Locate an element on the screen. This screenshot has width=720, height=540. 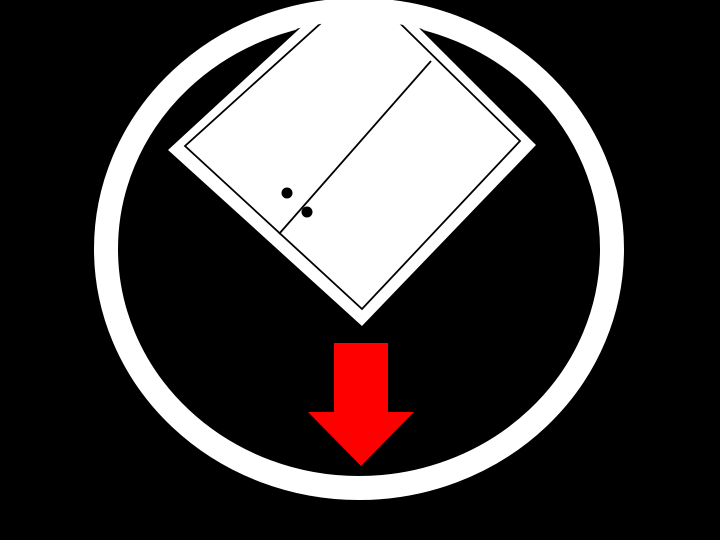
door-handle-left is located at coordinates (287, 193).